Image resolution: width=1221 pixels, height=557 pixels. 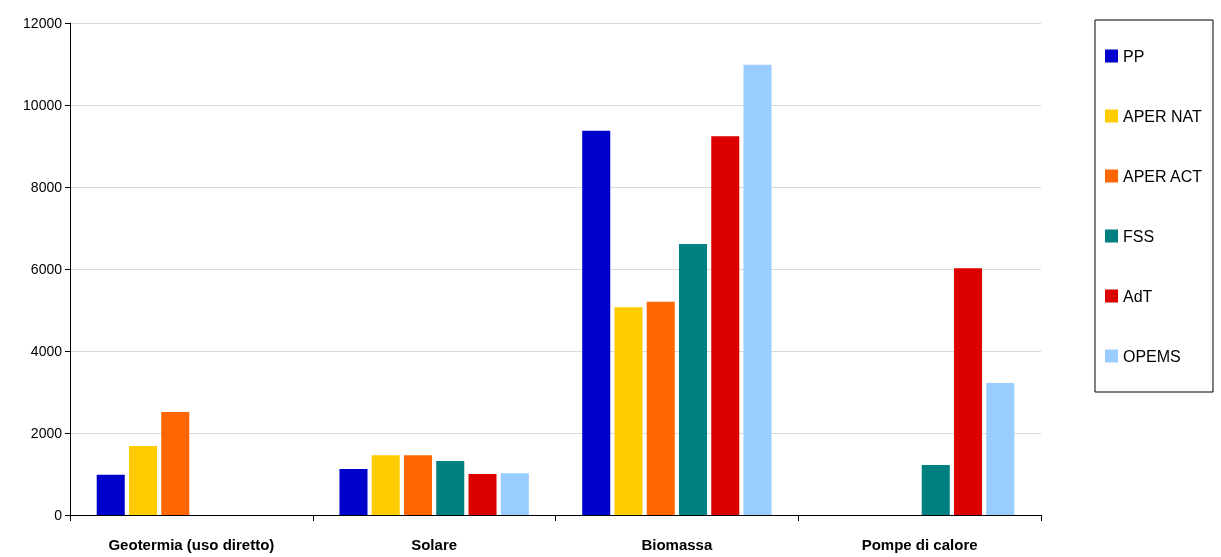 What do you see at coordinates (1151, 356) in the screenshot?
I see `legend-label: OPEMS` at bounding box center [1151, 356].